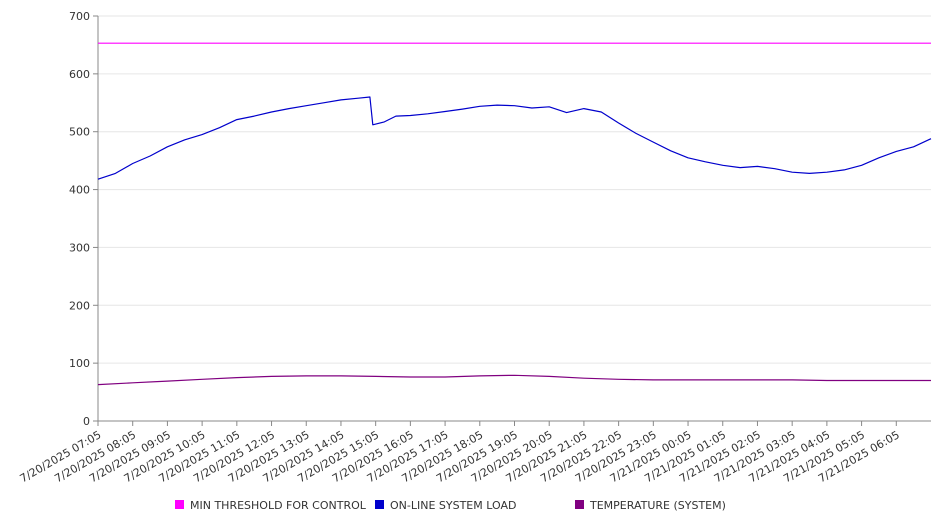 This screenshot has height=526, width=946. What do you see at coordinates (86, 421) in the screenshot?
I see `y-tick-label: 0` at bounding box center [86, 421].